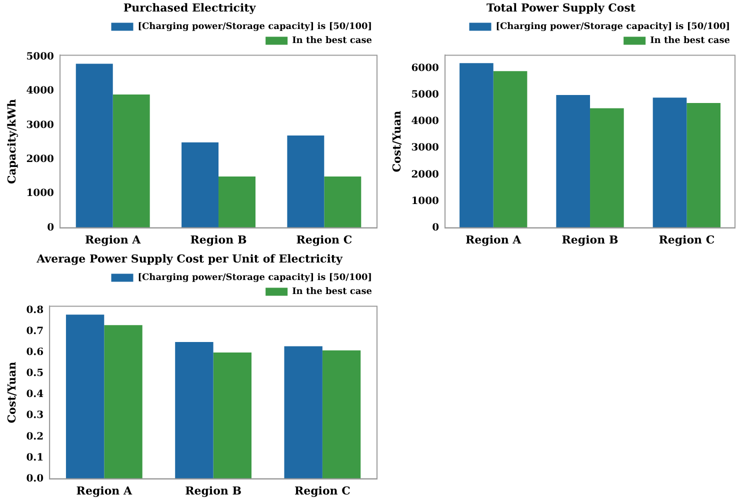 The image size is (741, 501). What do you see at coordinates (35, 310) in the screenshot?
I see `y-tick-label: 0.8` at bounding box center [35, 310].